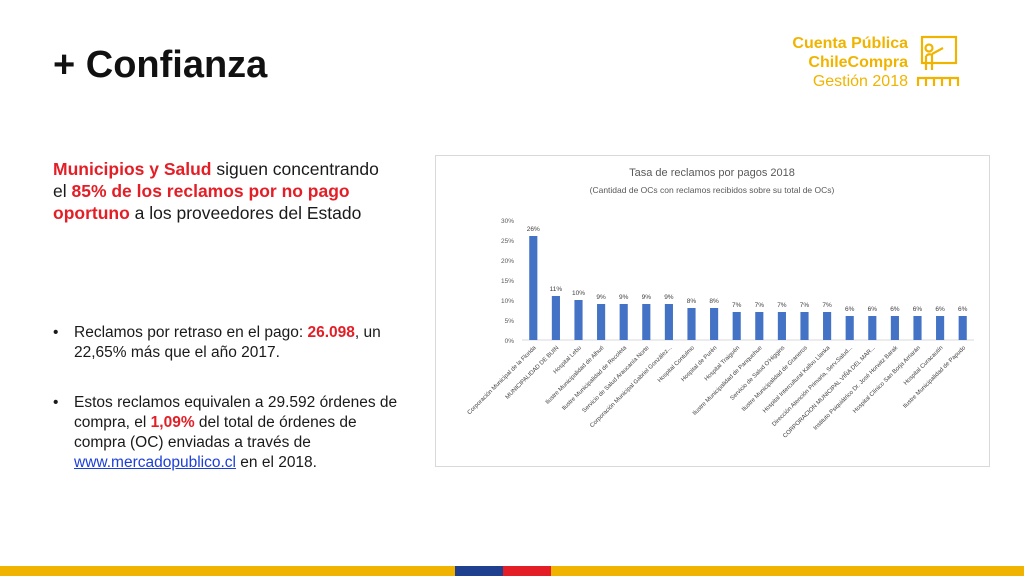 This screenshot has height=576, width=1024. Describe the element at coordinates (155, 462) in the screenshot. I see `mercadopublico-link: www.mercadopublico.cl` at that location.